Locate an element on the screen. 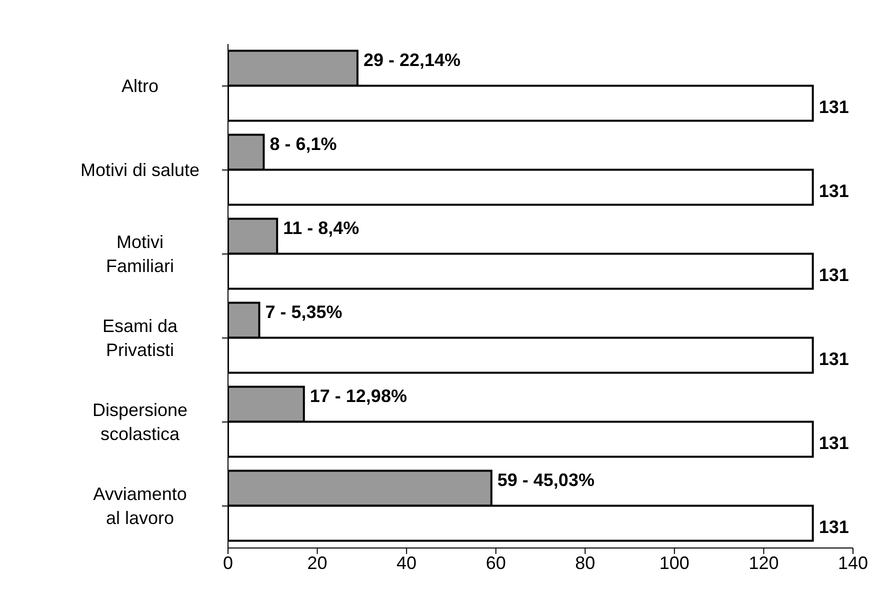  x-tick-label: 80 is located at coordinates (585, 562).